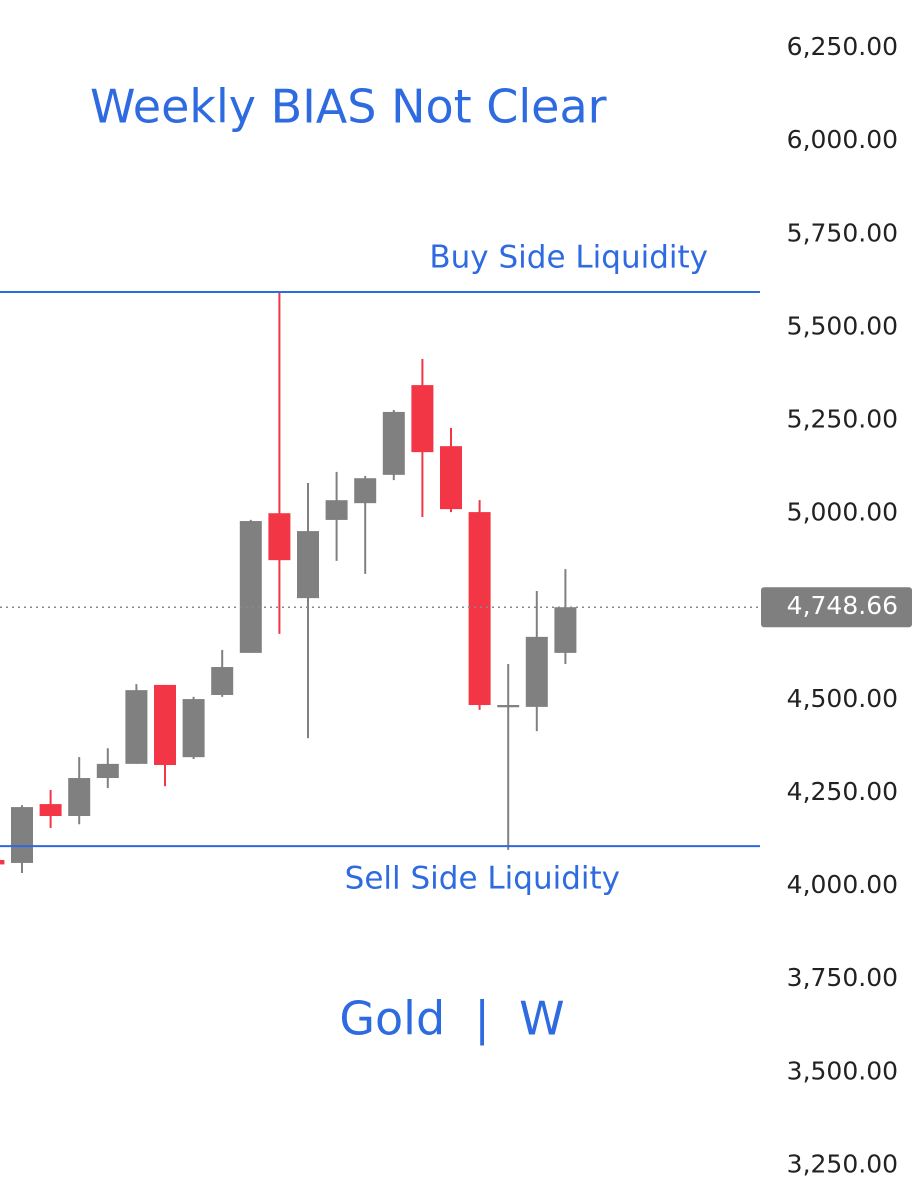 The width and height of the screenshot is (922, 1200). Describe the element at coordinates (842, 791) in the screenshot. I see `y-tick-label: 4,250.00` at that location.